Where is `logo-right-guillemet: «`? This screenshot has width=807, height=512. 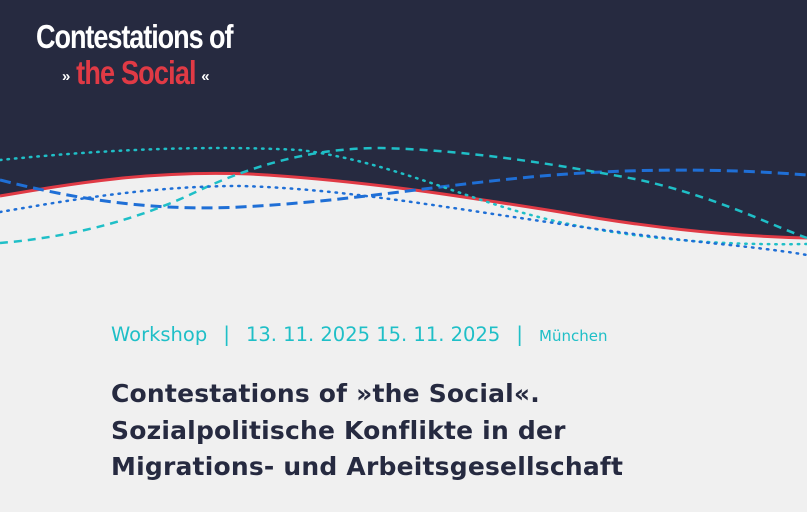 logo-right-guillemet: « is located at coordinates (205, 76).